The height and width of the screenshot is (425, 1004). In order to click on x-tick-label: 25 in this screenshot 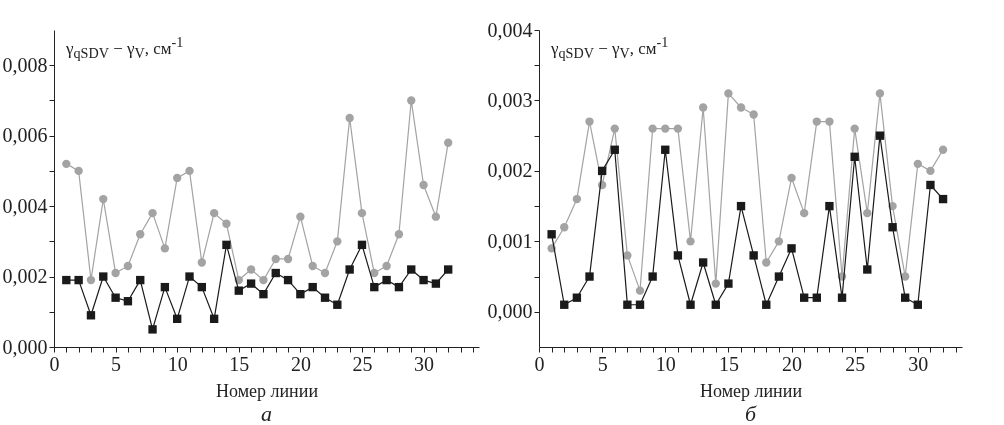, I will do `click(855, 363)`.